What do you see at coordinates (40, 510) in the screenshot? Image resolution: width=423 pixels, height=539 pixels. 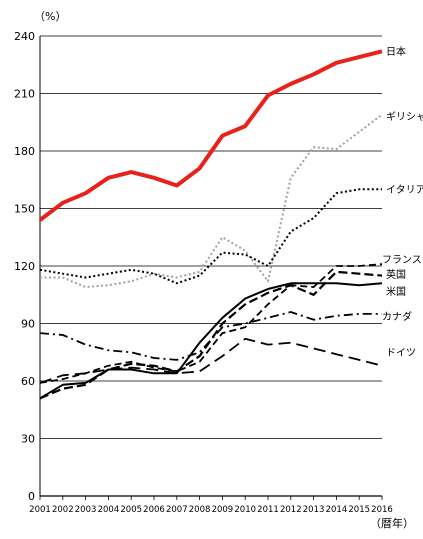 I see `x-tick-label: 2001` at bounding box center [40, 510].